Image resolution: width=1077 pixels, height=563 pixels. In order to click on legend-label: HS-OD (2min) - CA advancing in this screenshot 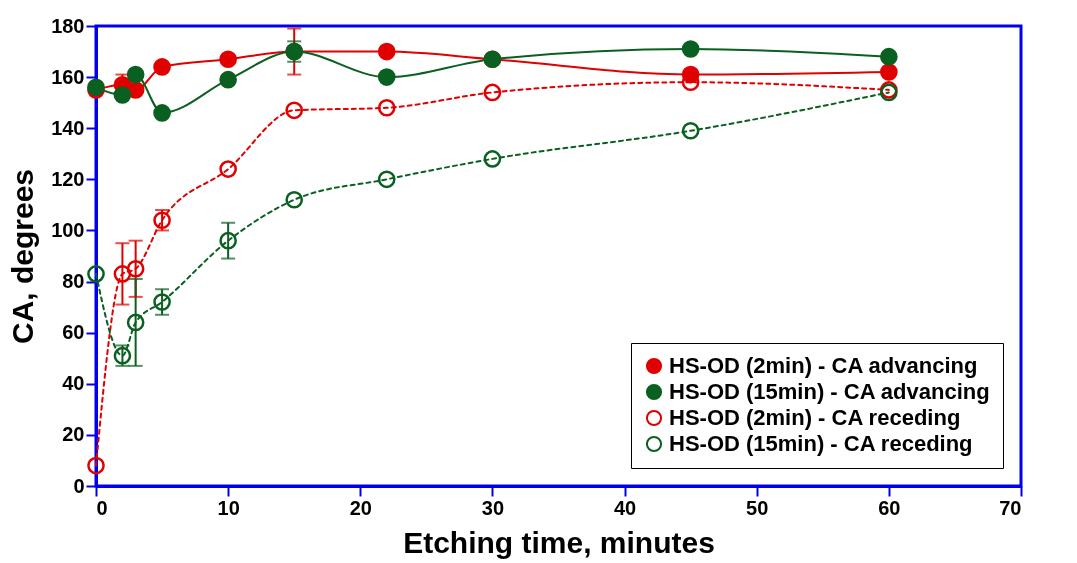, I will do `click(823, 365)`.